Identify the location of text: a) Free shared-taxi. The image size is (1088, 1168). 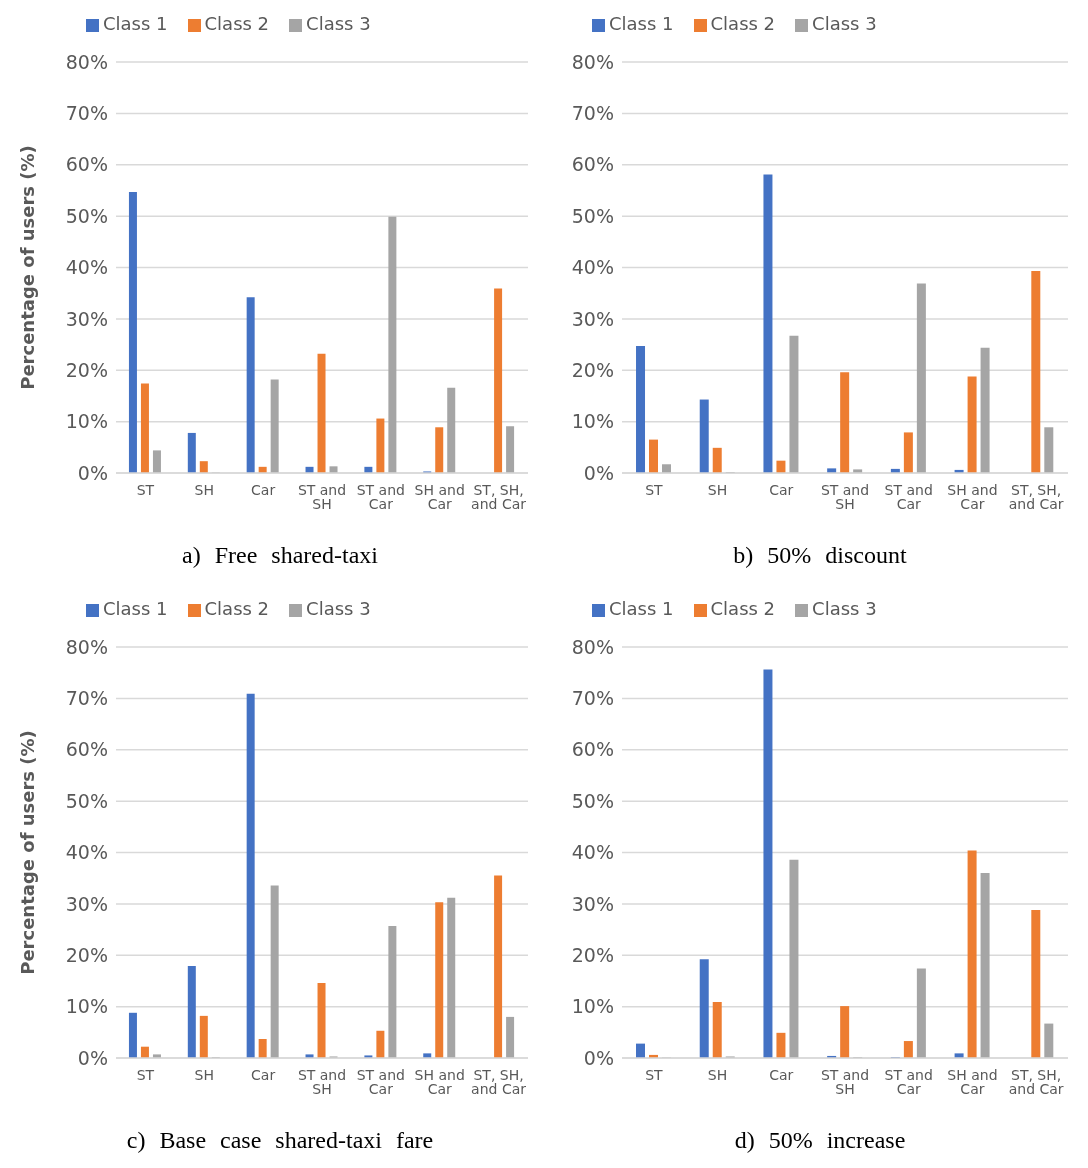
(280, 555).